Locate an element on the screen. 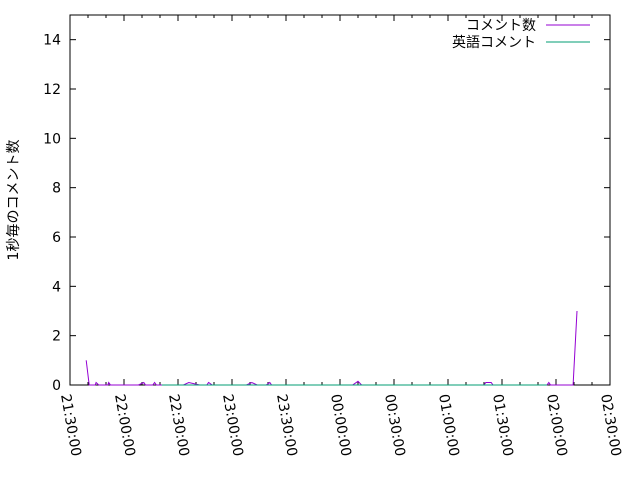  x-tick-label: 02:00:00 is located at coordinates (556, 425).